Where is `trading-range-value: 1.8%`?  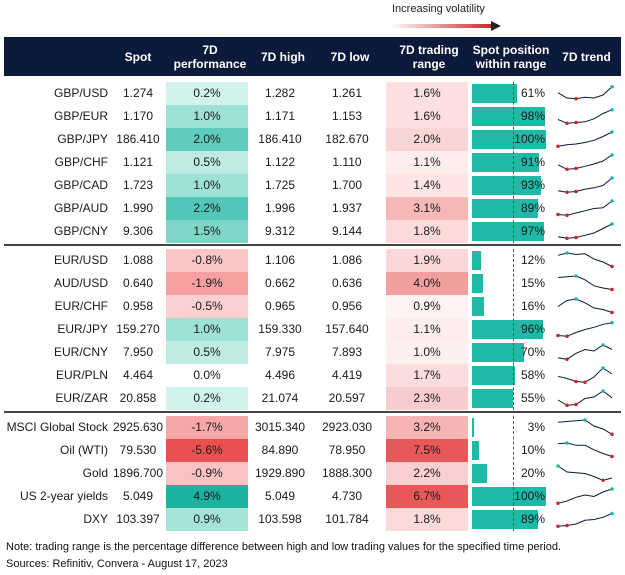
trading-range-value: 1.8% is located at coordinates (427, 519).